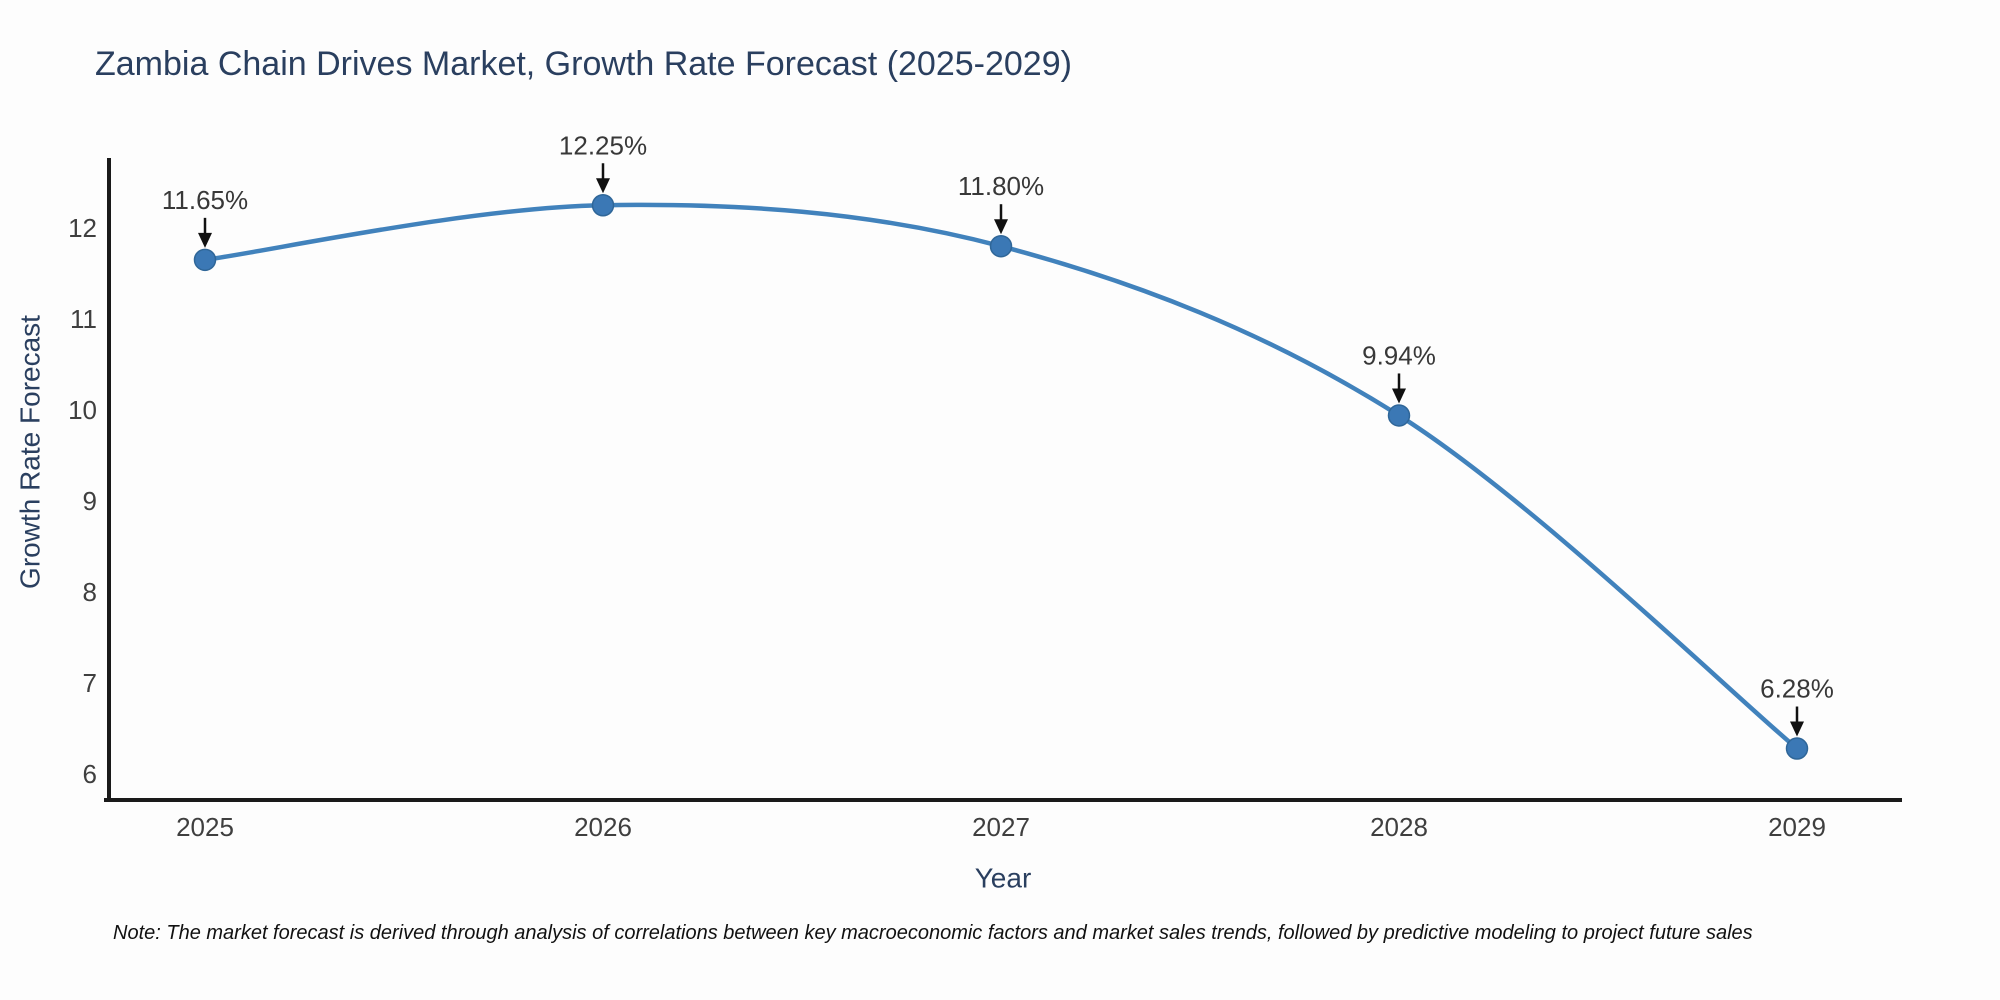 The height and width of the screenshot is (1000, 2000). Describe the element at coordinates (1399, 355) in the screenshot. I see `annotation-label: 9.94%` at that location.